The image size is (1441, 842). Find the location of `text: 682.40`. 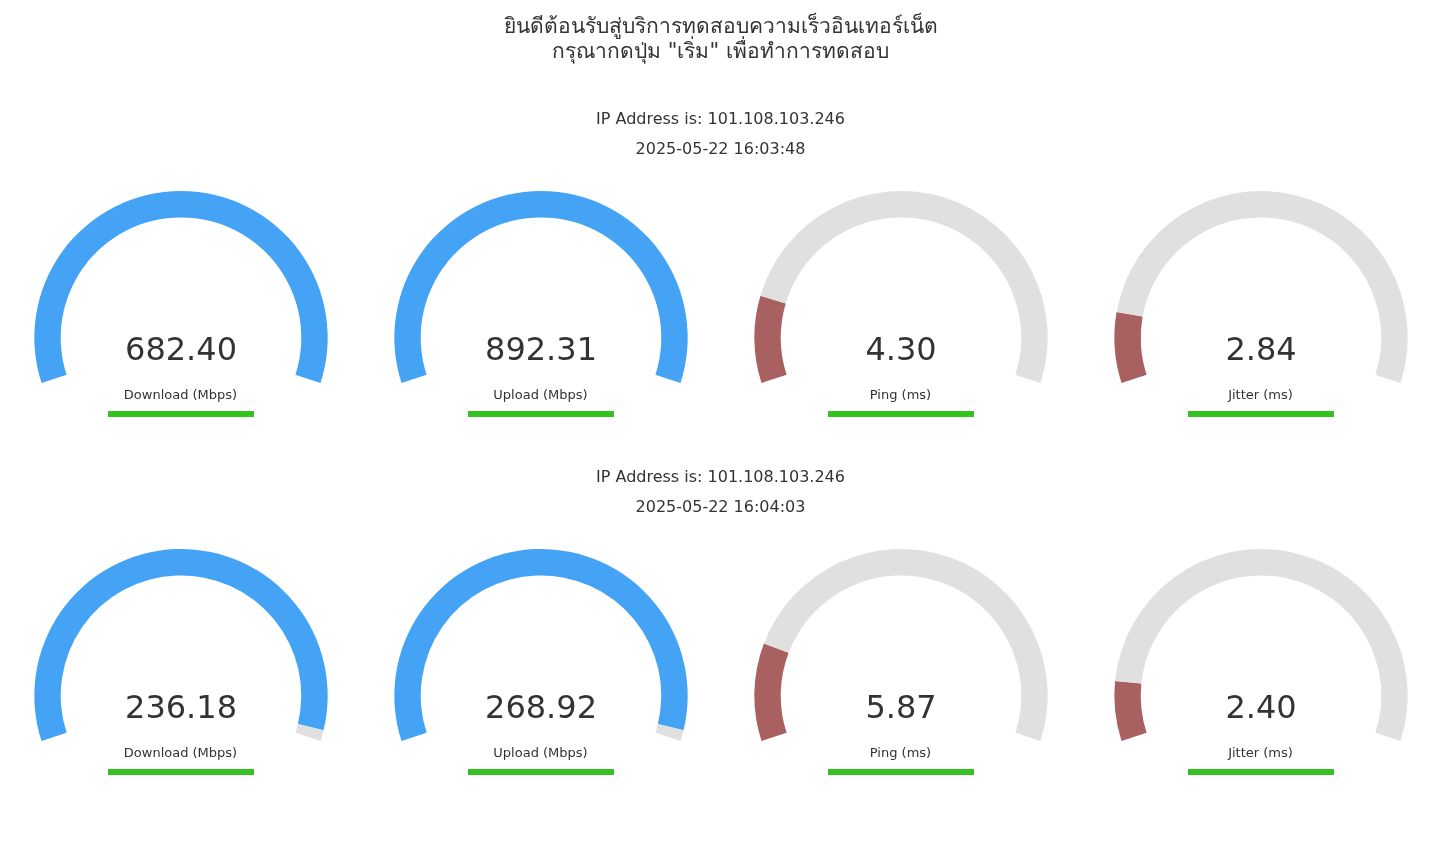

text: 682.40 is located at coordinates (180, 348).